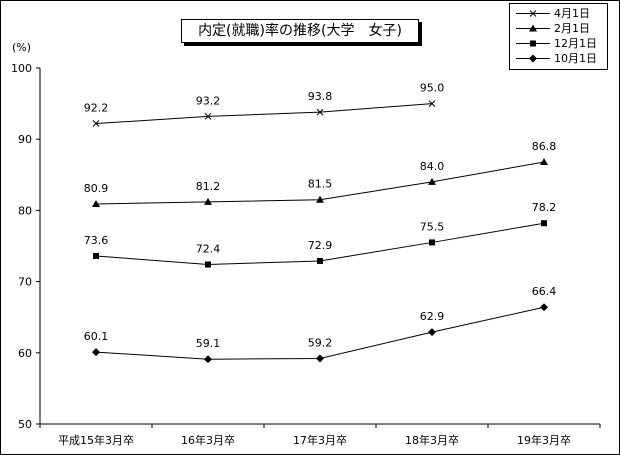 This screenshot has width=620, height=455. I want to click on x-tick-label: 19年3月卒, so click(544, 440).